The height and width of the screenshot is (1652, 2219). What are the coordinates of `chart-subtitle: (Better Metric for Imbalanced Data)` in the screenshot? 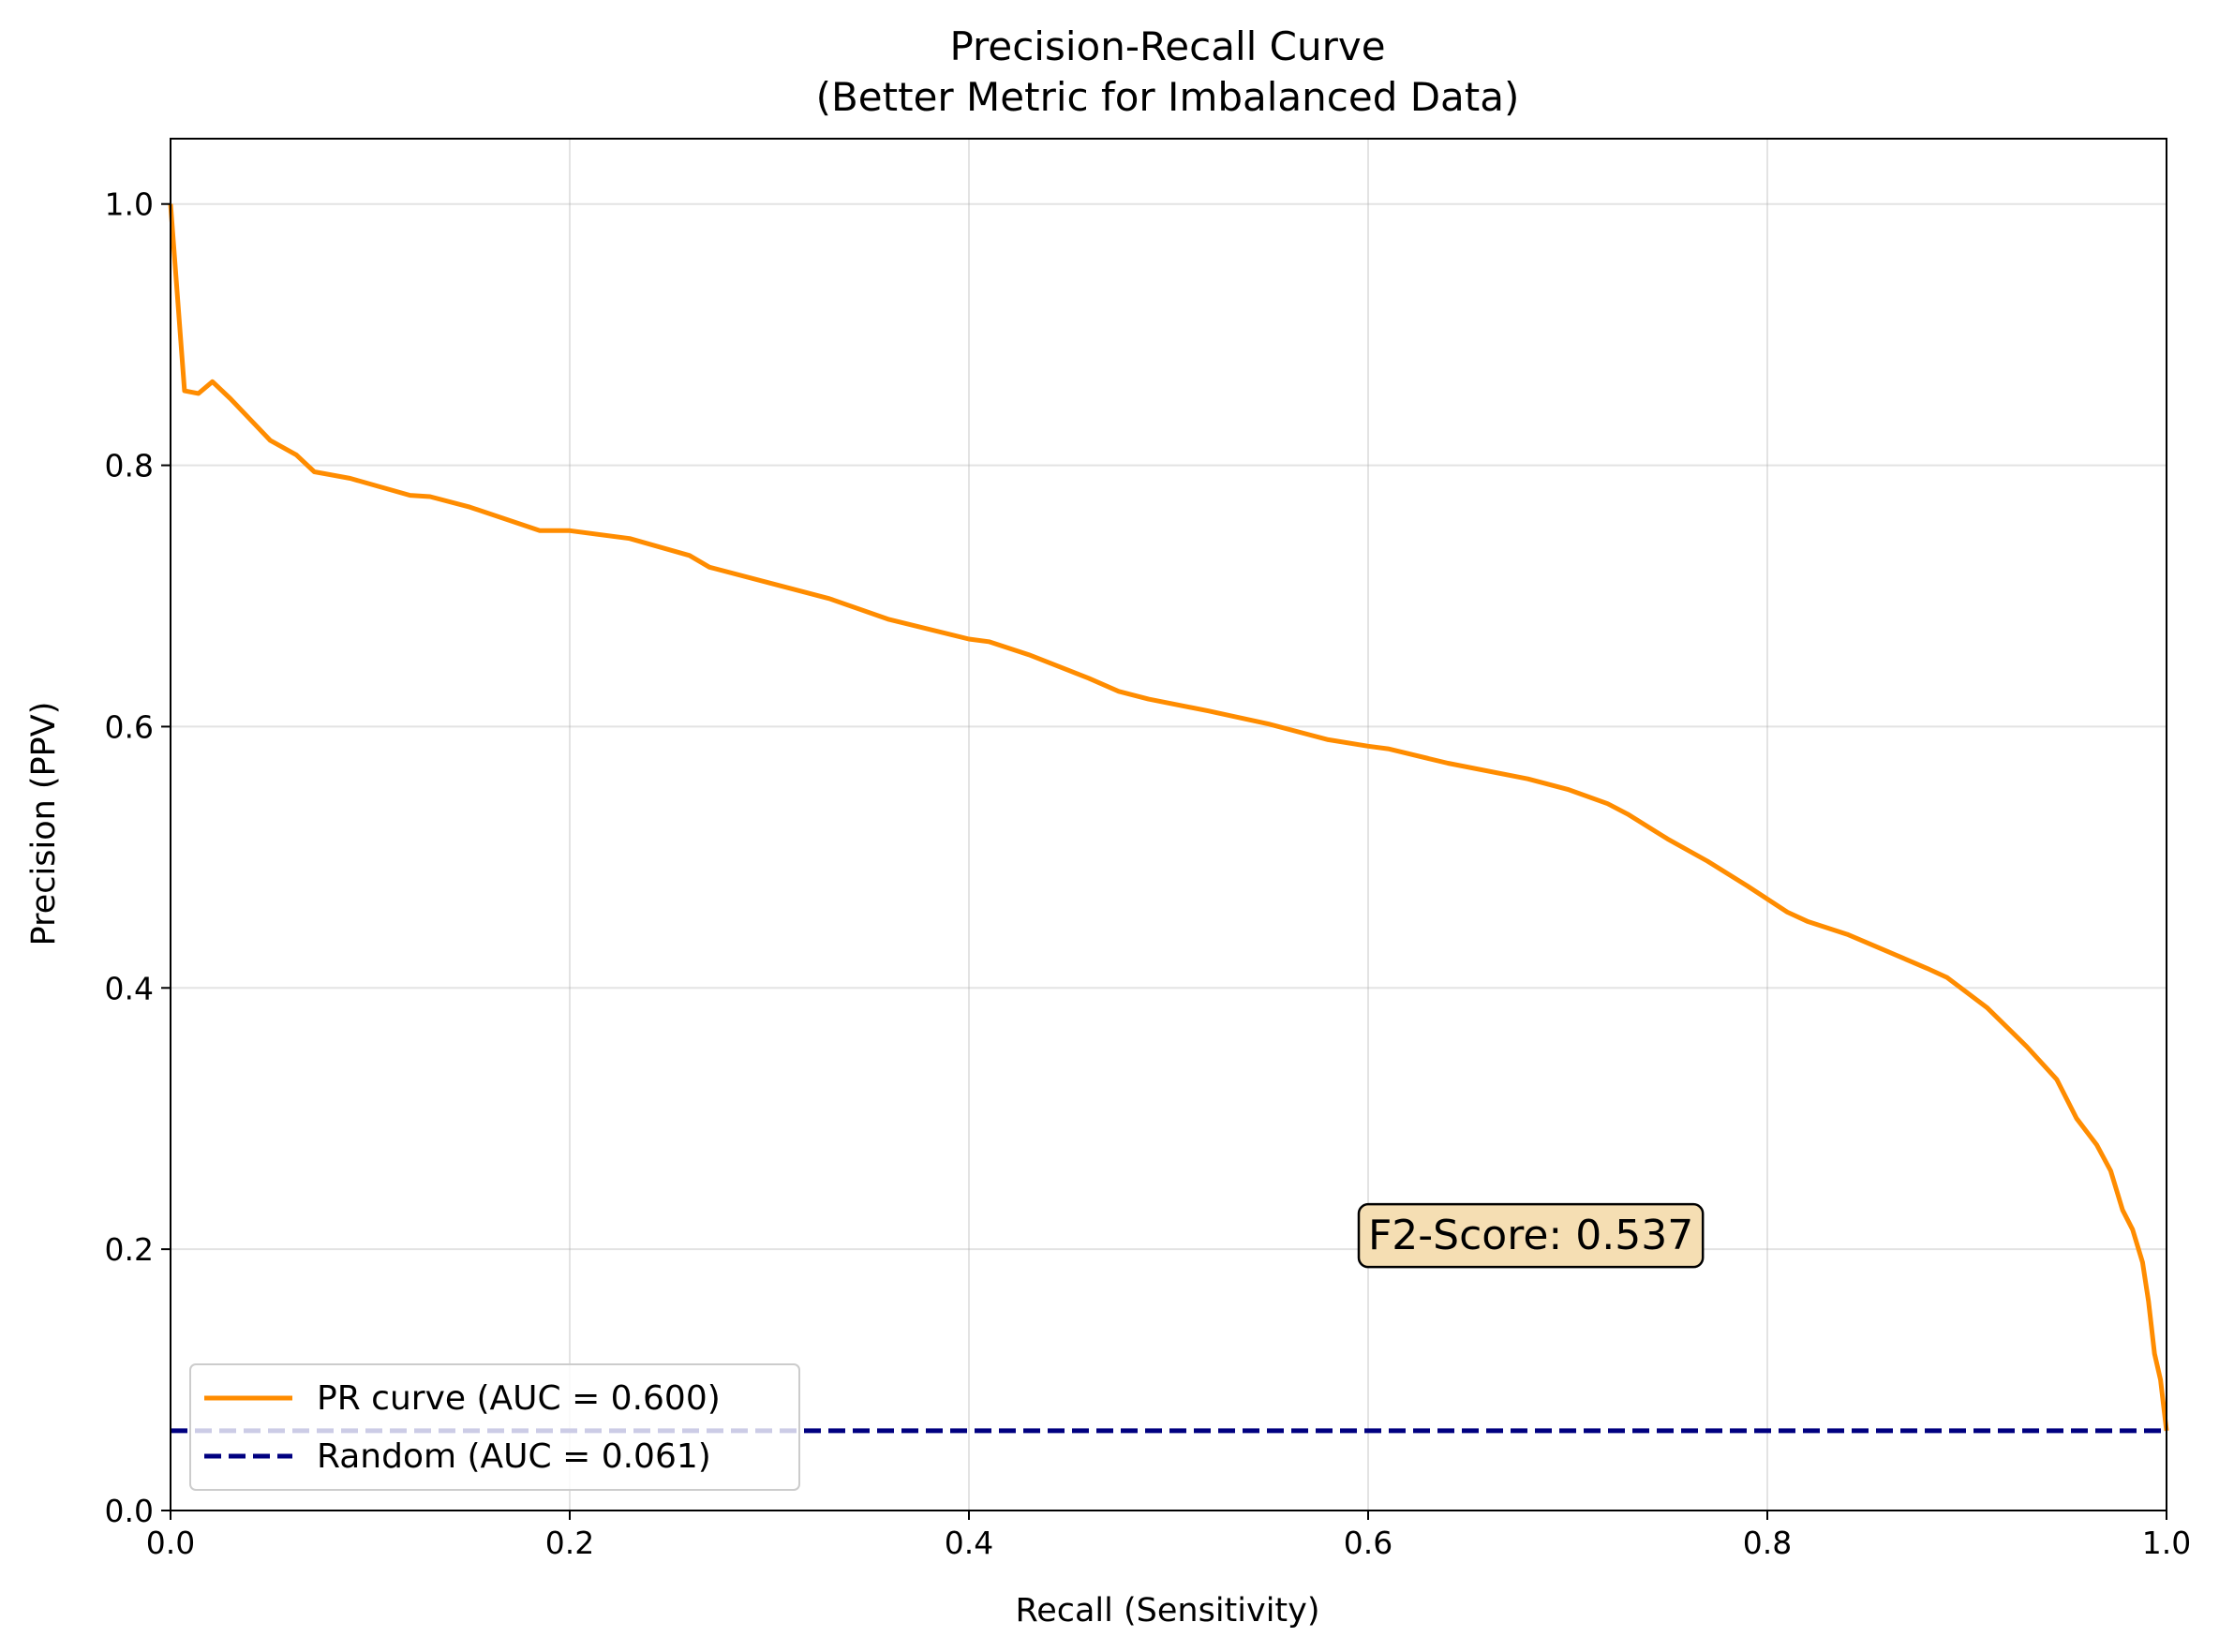 It's located at (1168, 97).